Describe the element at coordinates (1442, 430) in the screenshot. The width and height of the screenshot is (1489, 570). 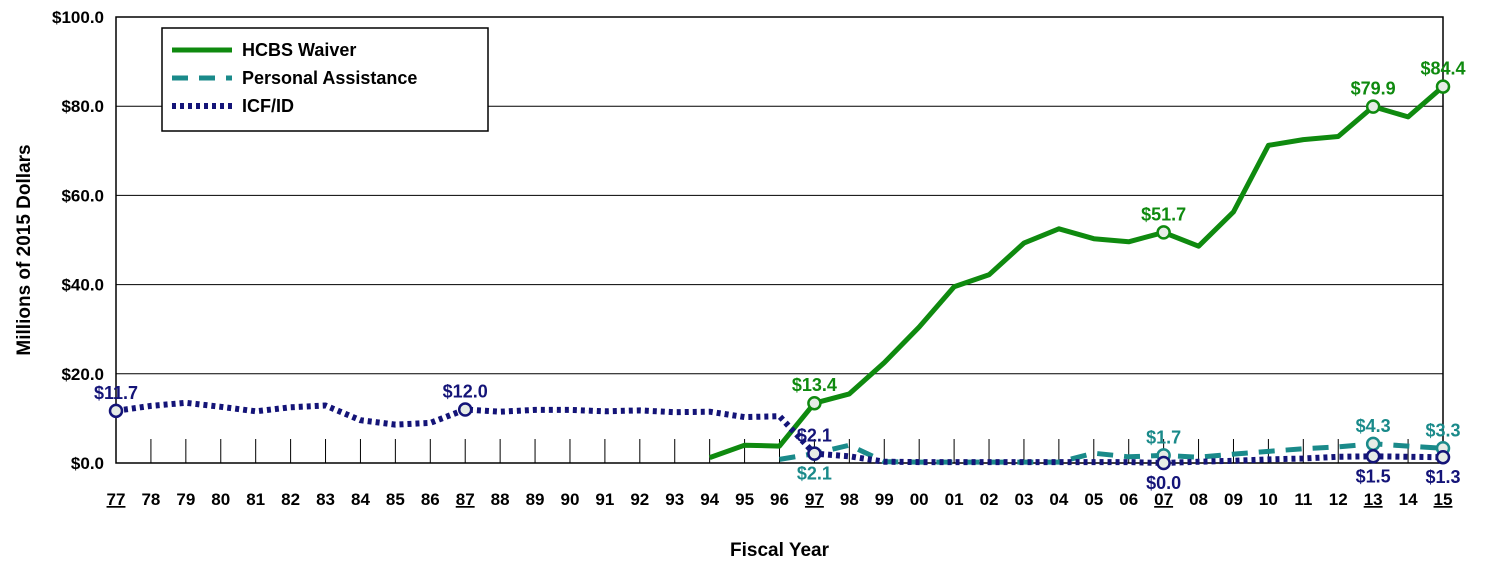
I see `data-label: $3.3` at that location.